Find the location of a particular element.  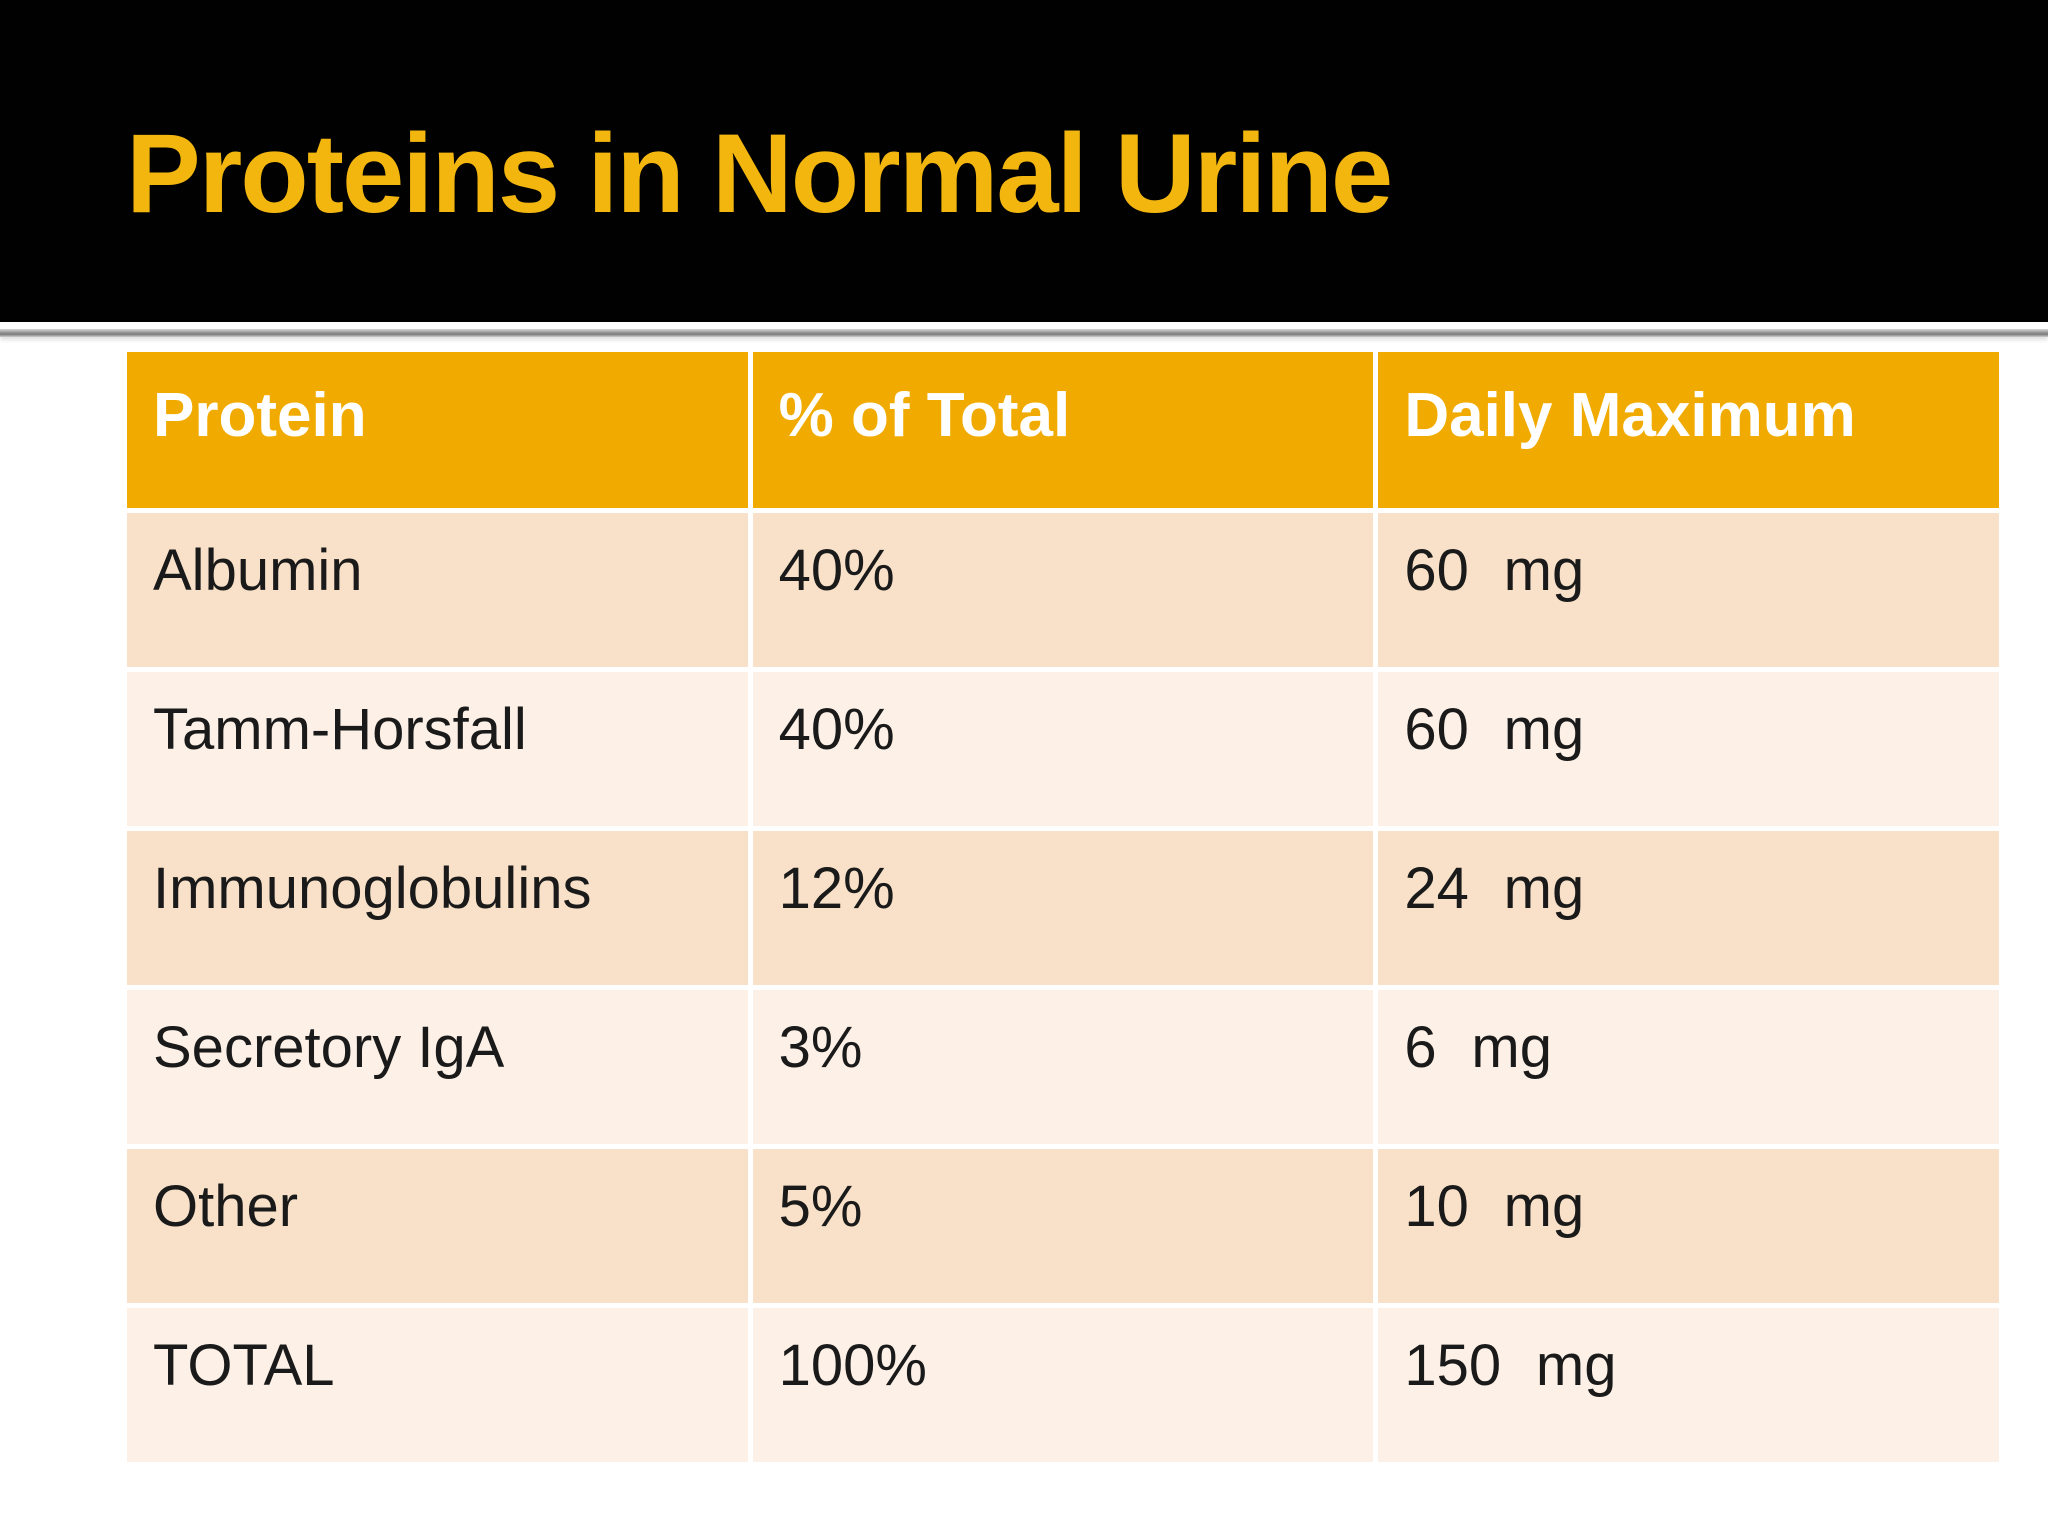

protein-cell: TOTAL is located at coordinates (437, 1385).